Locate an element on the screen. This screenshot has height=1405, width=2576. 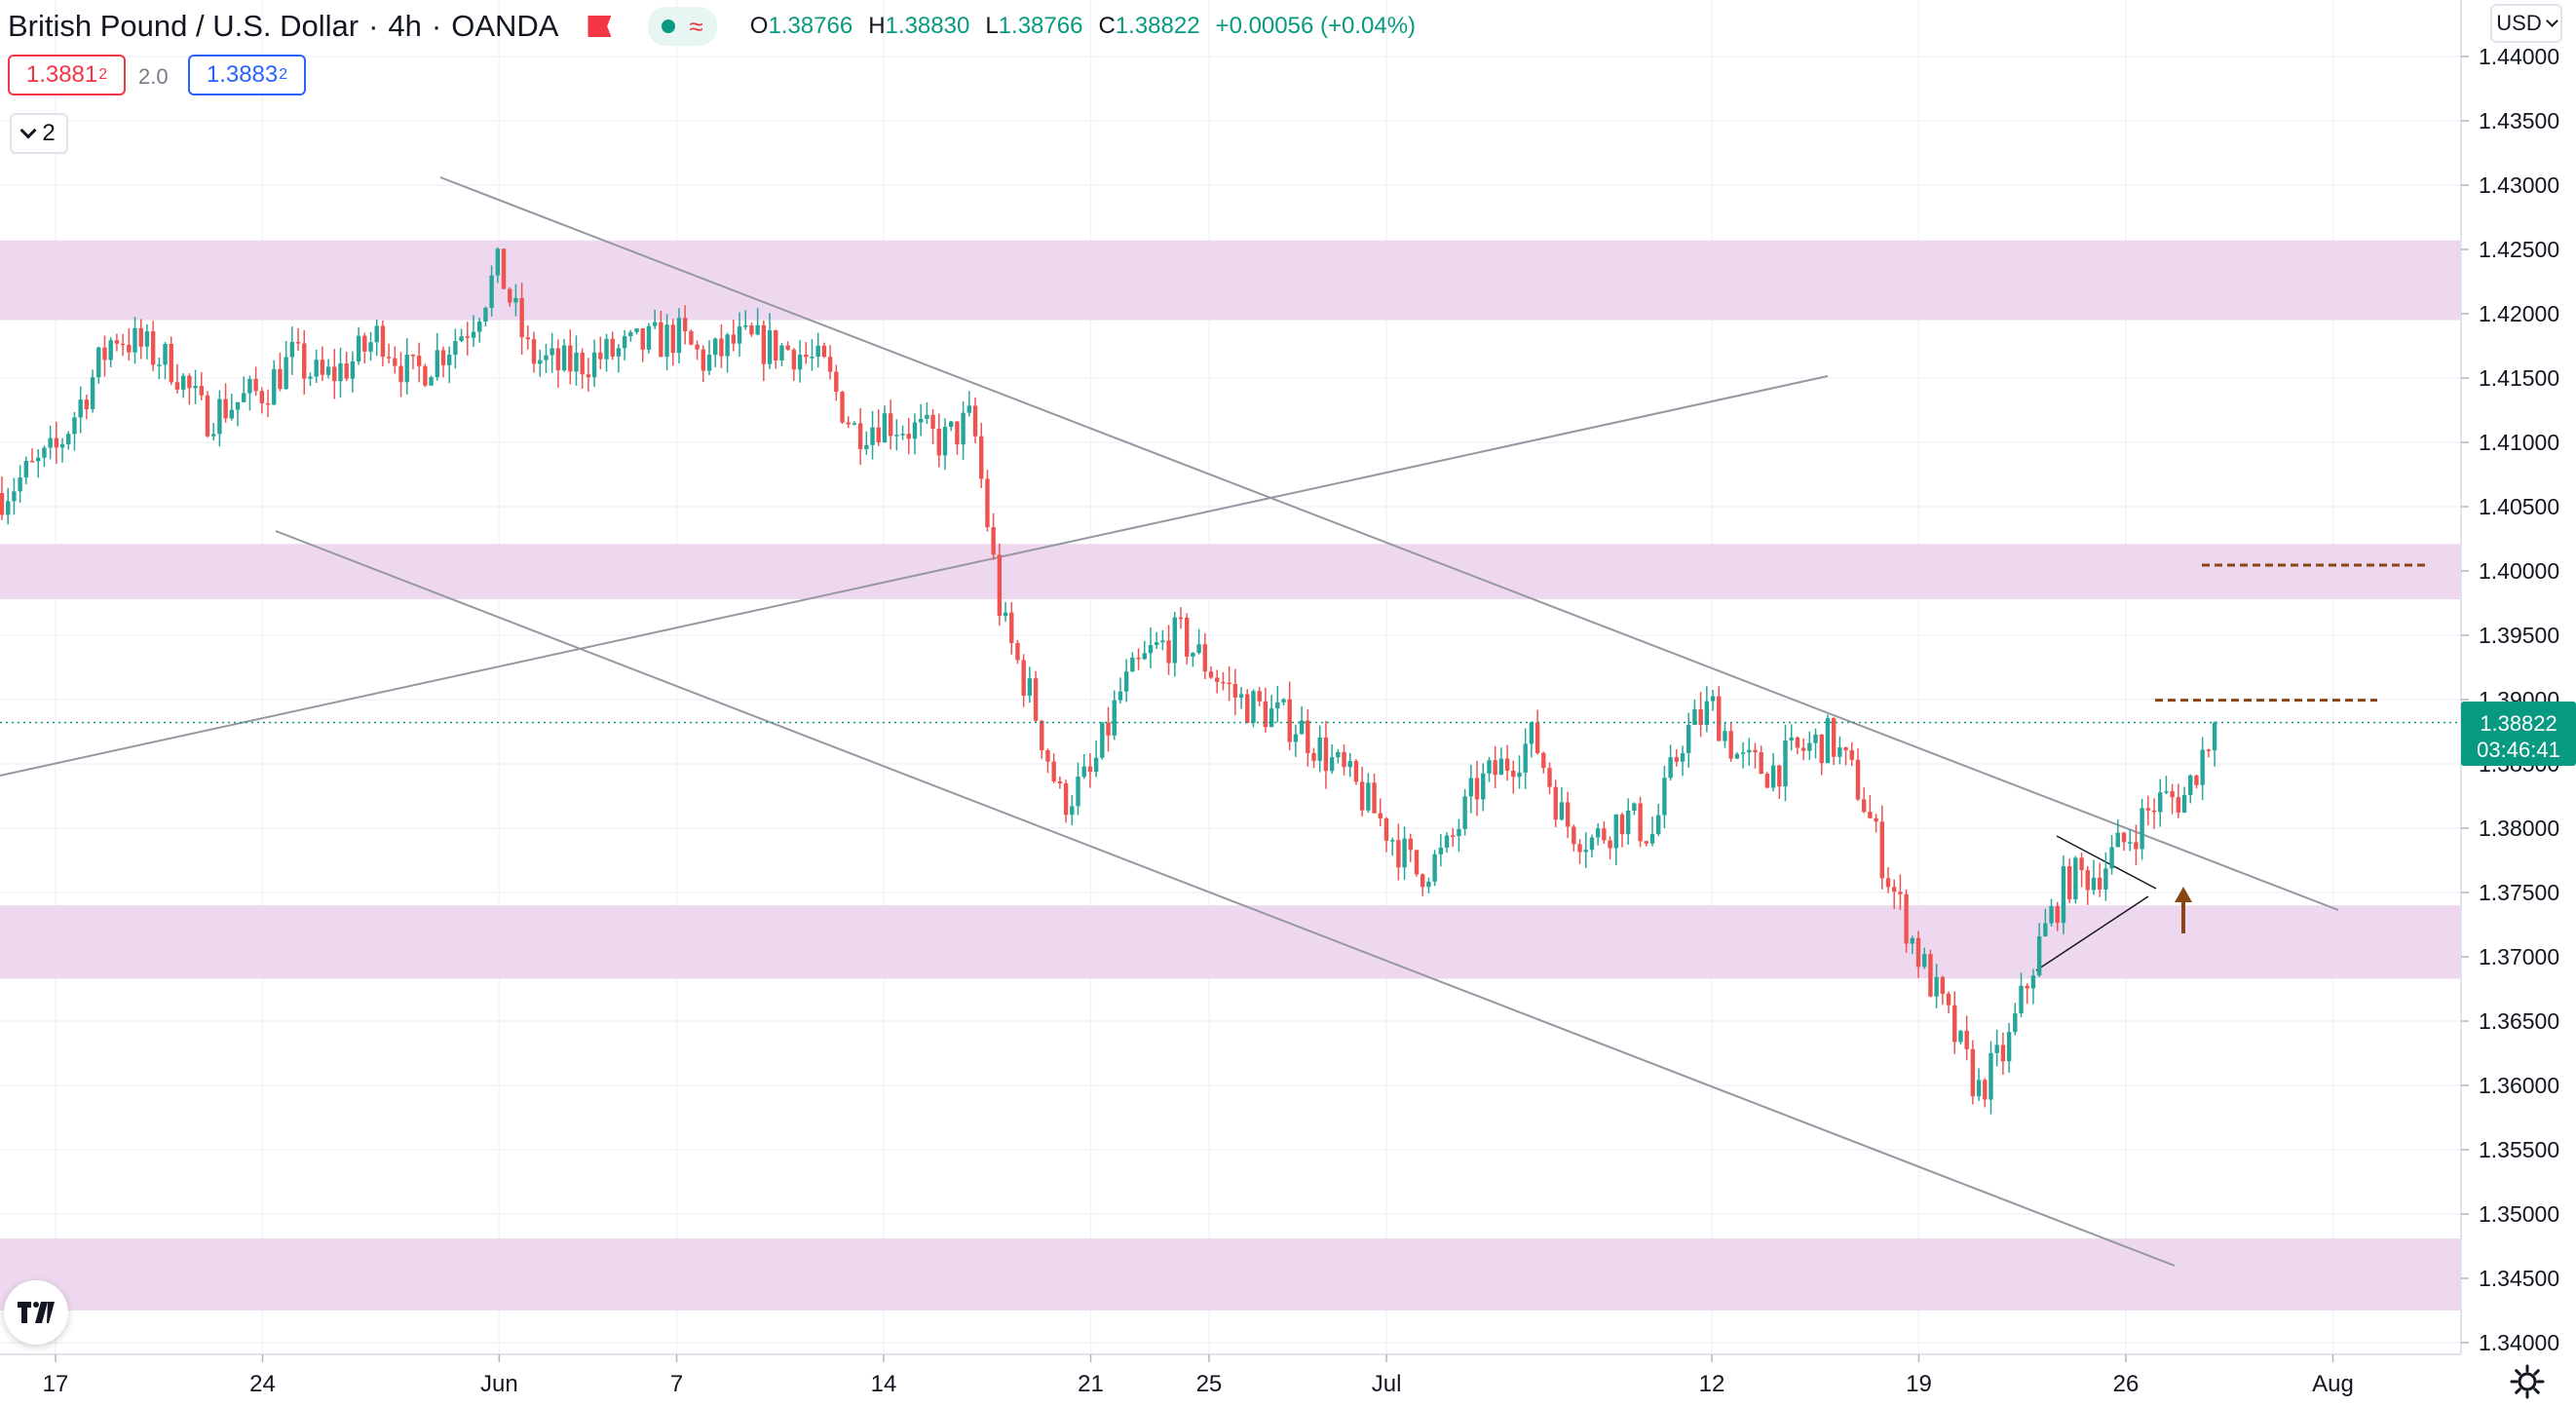
settings-icon is located at coordinates (2527, 1381).